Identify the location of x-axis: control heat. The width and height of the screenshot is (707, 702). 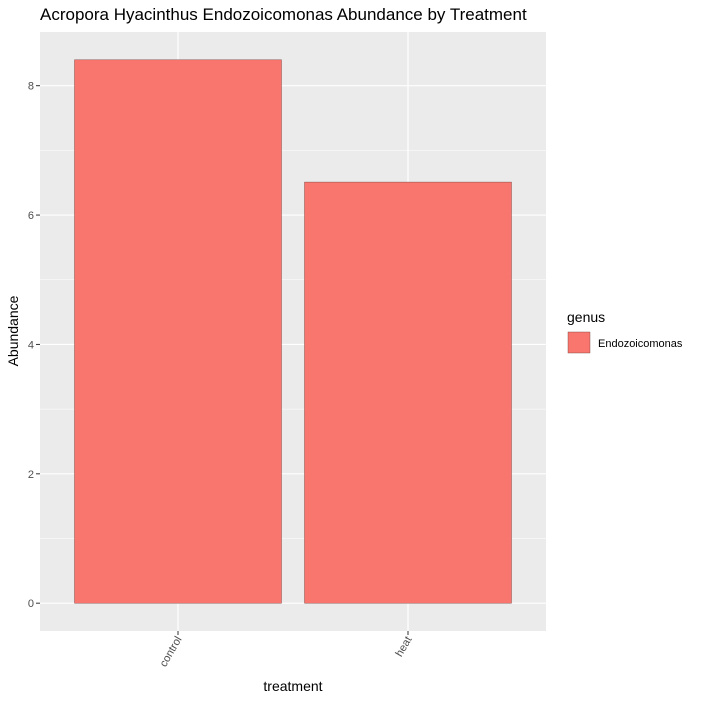
(286, 650).